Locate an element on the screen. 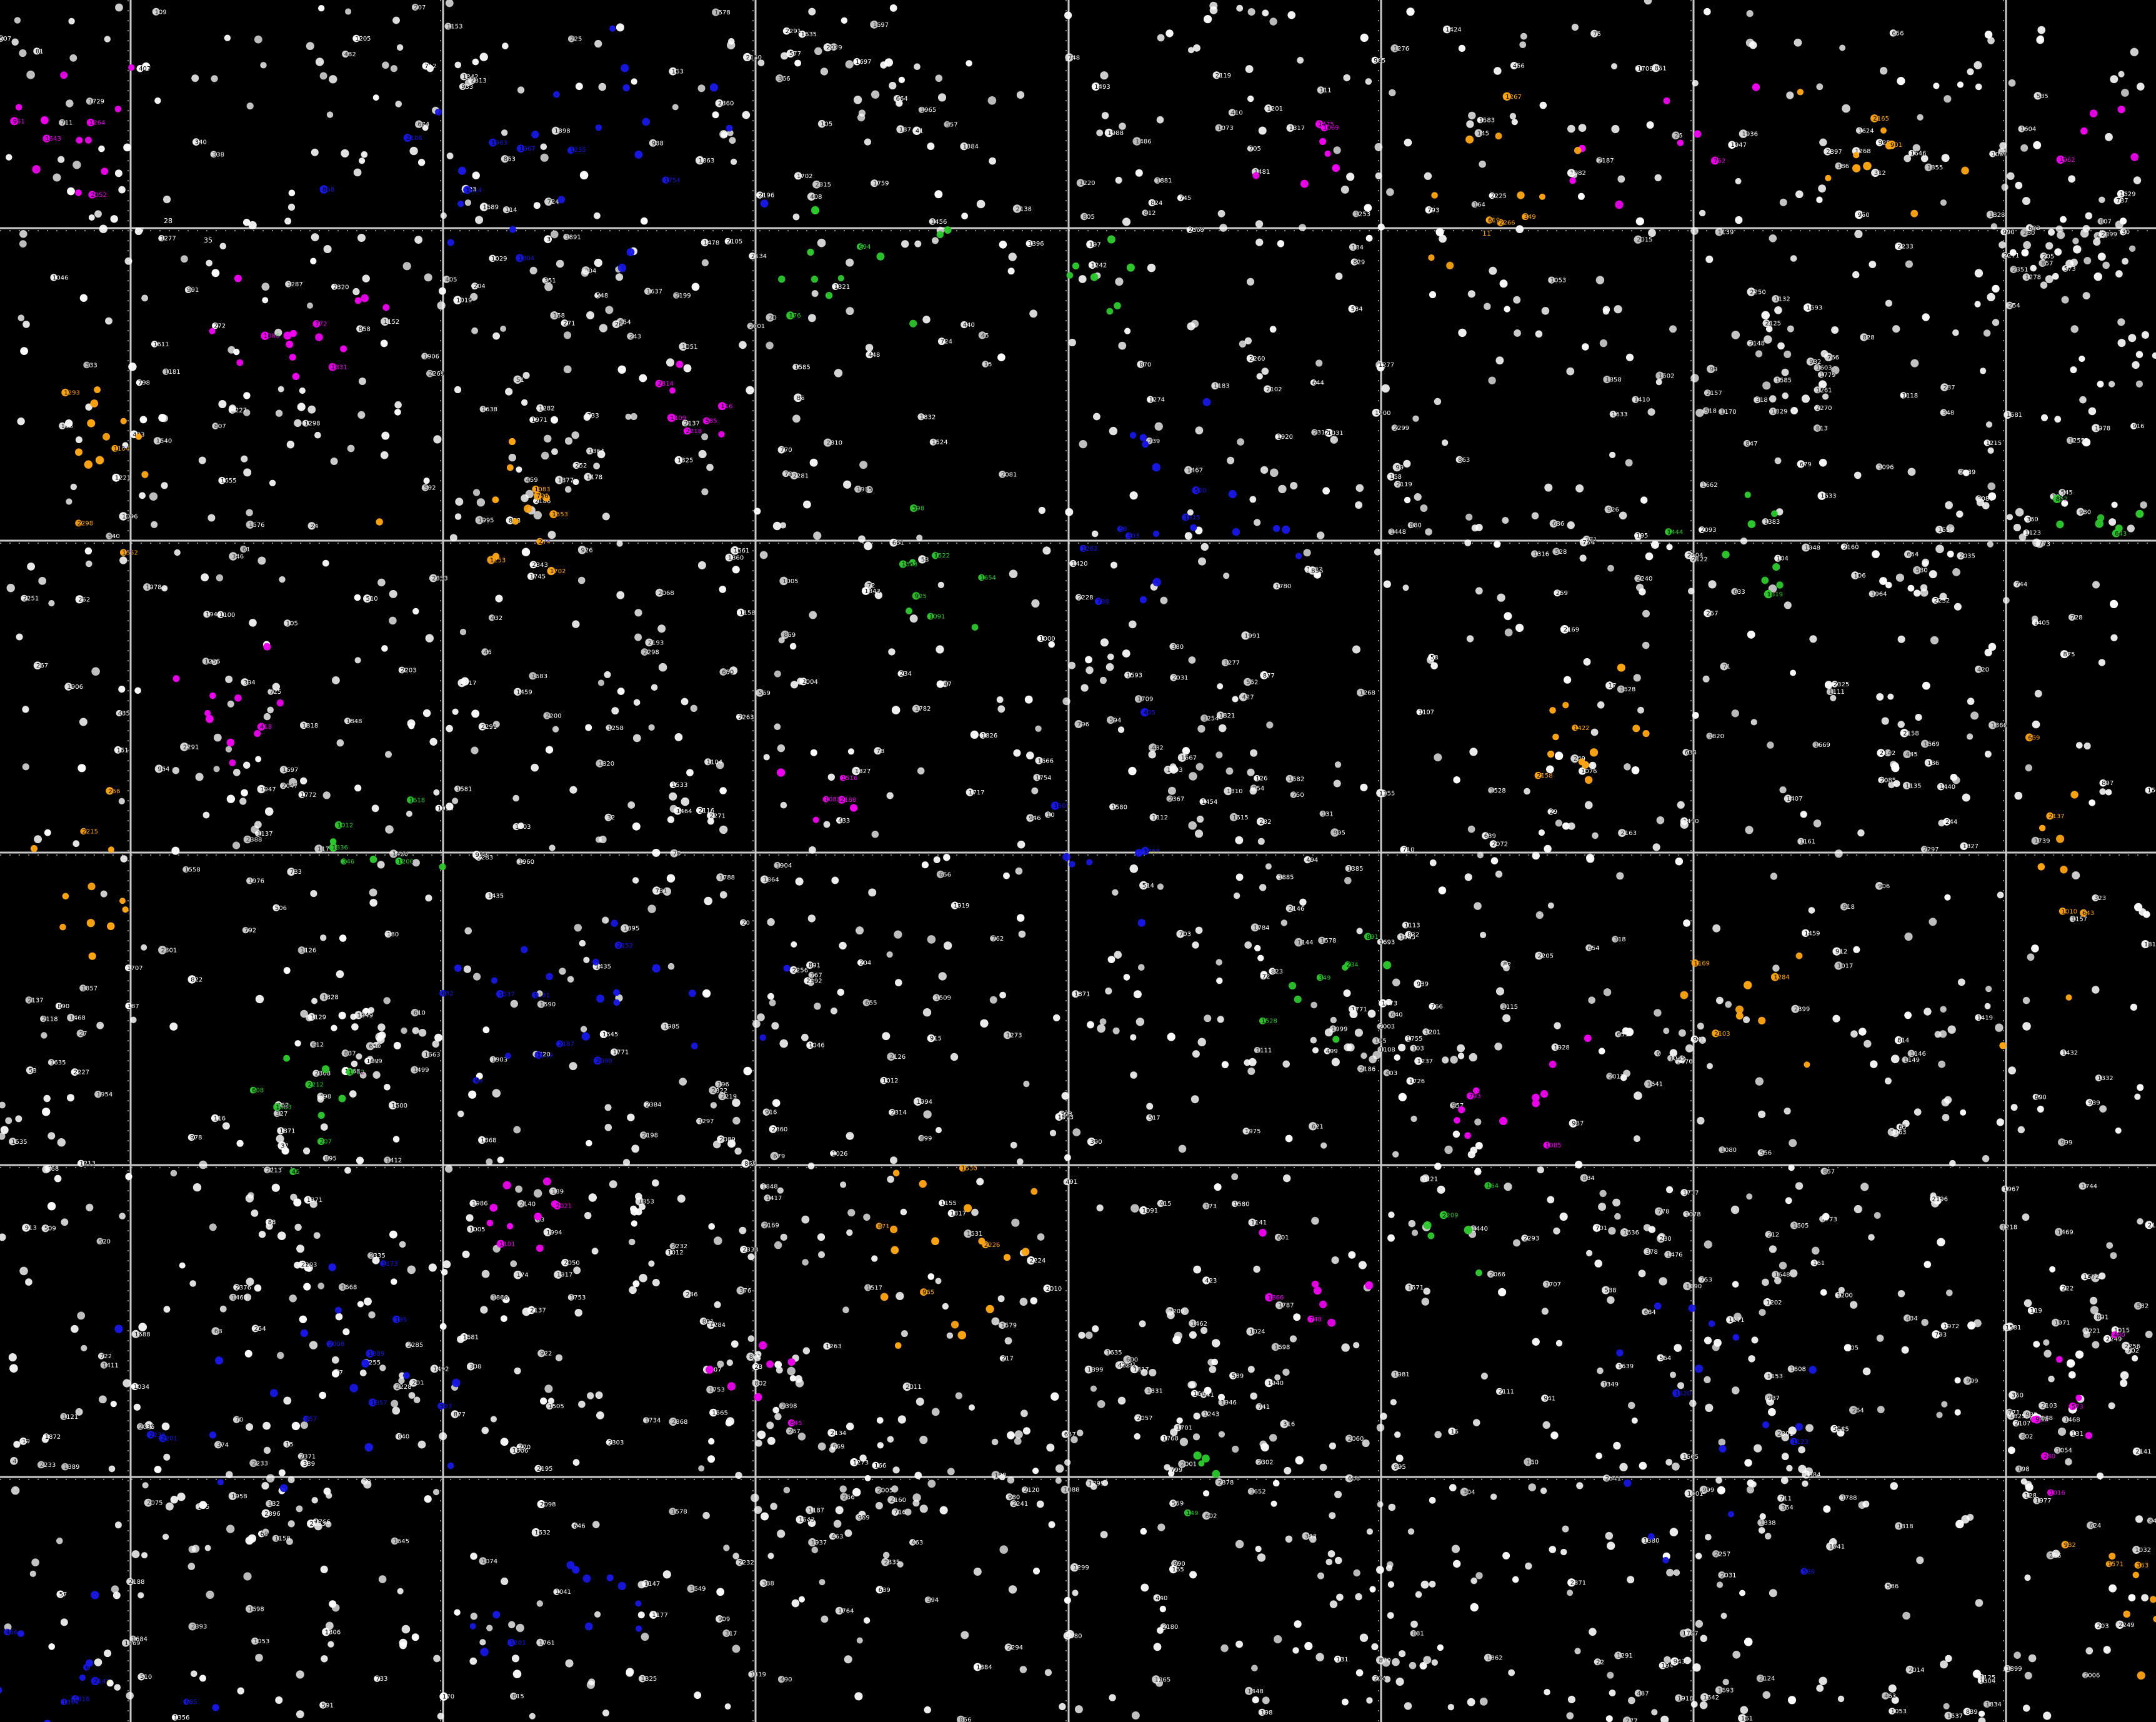 This screenshot has width=2156, height=1722. point-id-label: 1967 is located at coordinates (2011, 1189).